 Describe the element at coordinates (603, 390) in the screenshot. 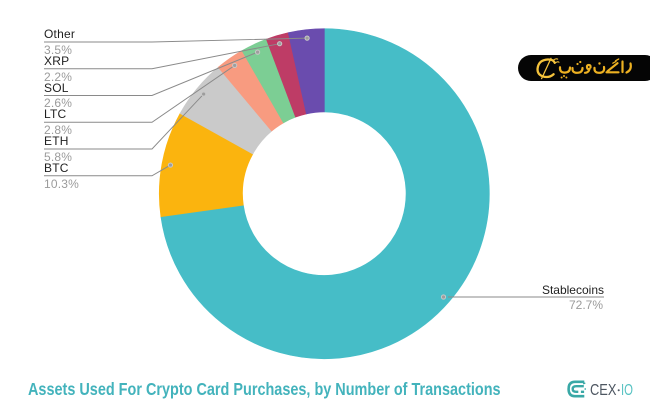

I see `svg-text: CEX` at that location.